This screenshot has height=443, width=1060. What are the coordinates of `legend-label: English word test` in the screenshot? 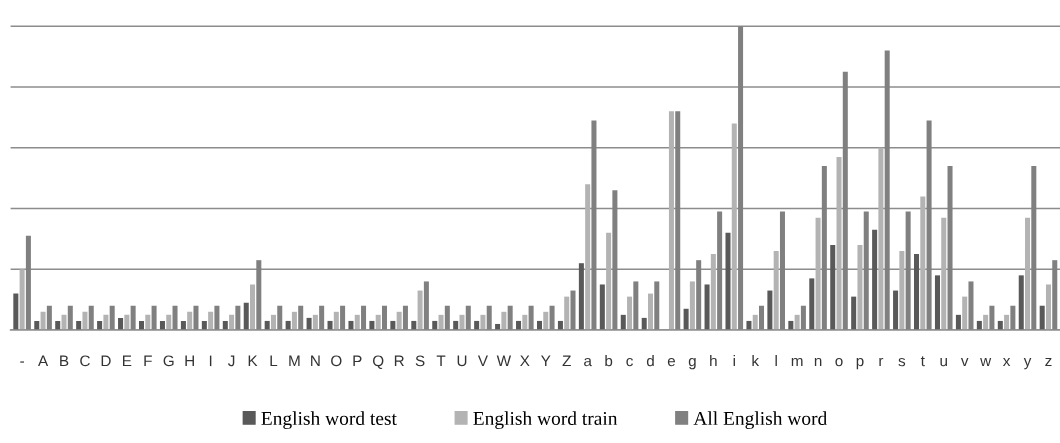 It's located at (329, 420).